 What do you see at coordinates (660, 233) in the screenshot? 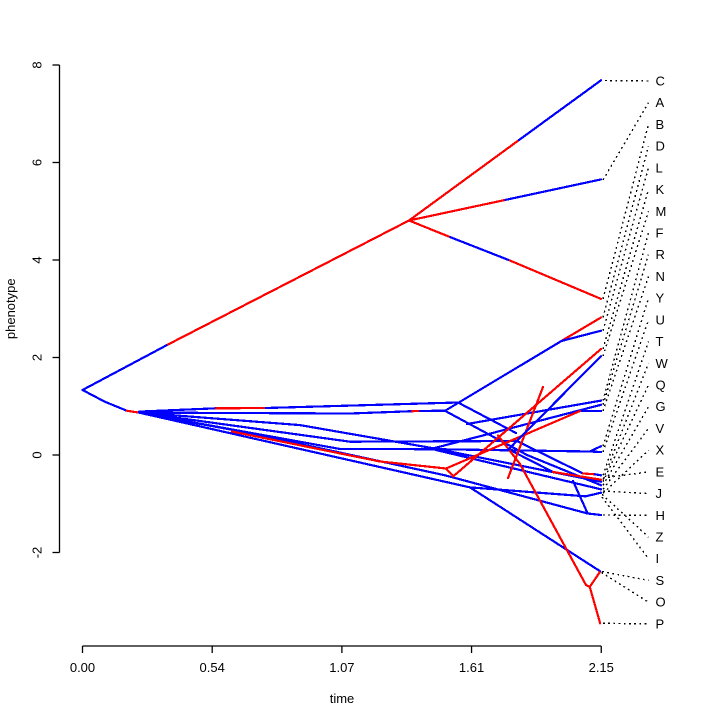
I see `svg-text: F` at bounding box center [660, 233].